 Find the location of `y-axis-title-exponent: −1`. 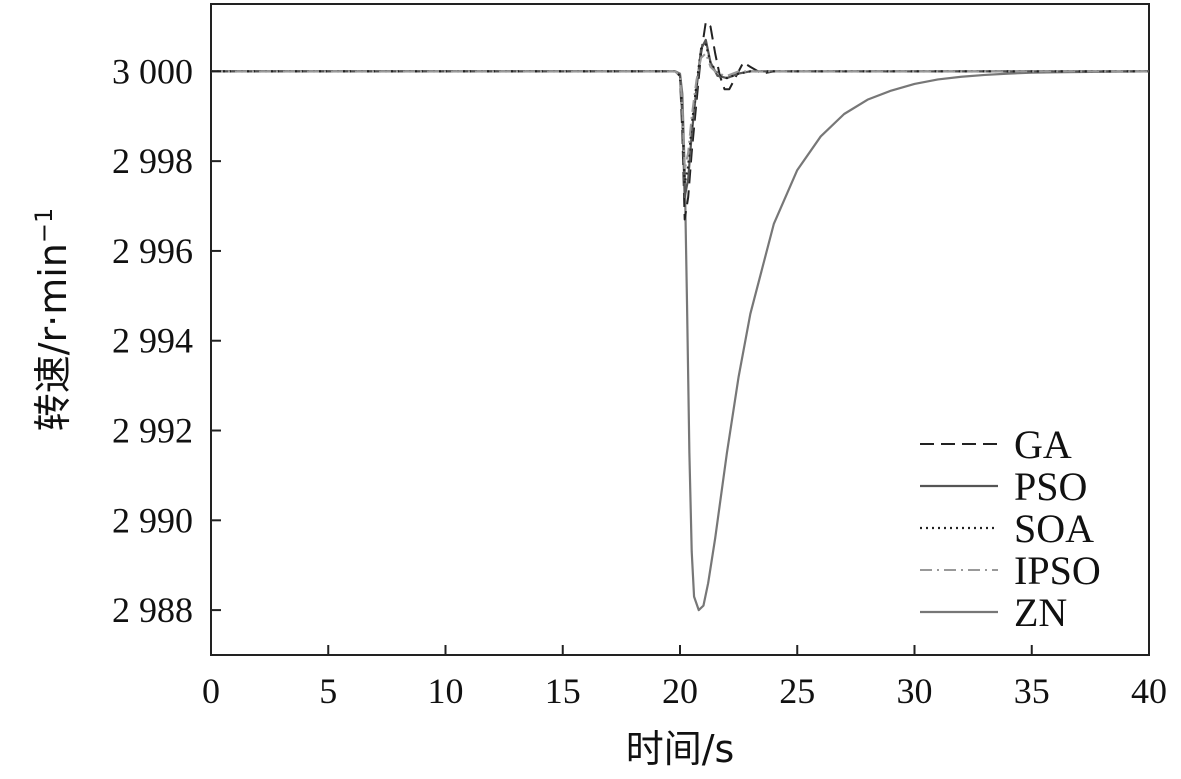

y-axis-title-exponent: −1 is located at coordinates (44, 225).